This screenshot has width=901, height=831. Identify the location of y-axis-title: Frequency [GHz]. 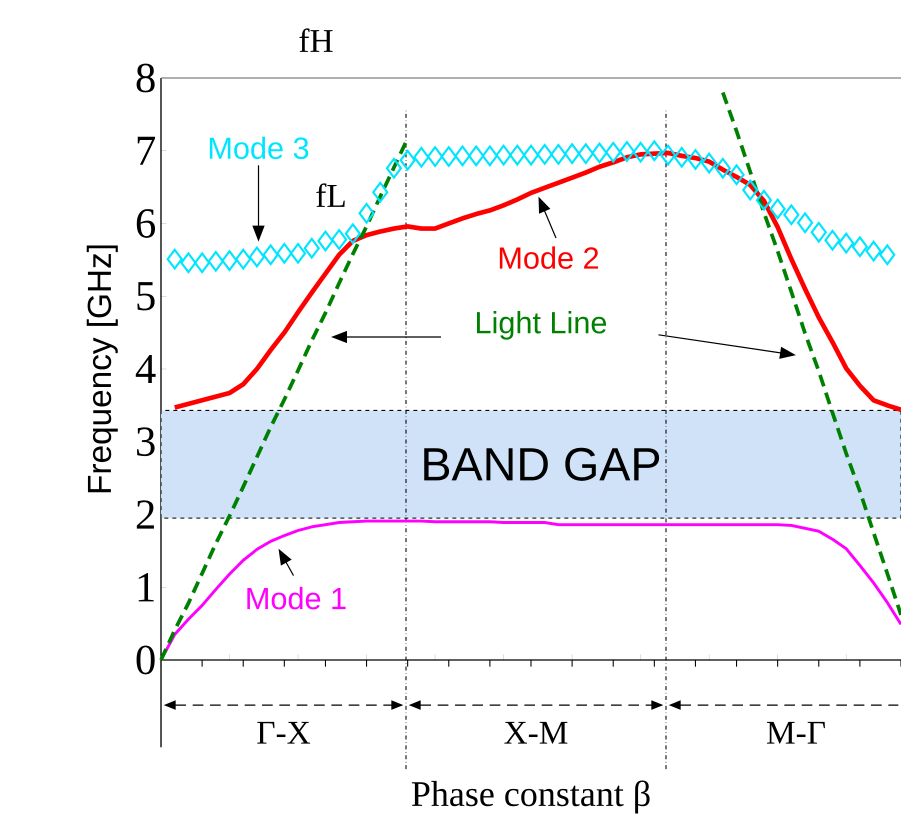
(102, 368).